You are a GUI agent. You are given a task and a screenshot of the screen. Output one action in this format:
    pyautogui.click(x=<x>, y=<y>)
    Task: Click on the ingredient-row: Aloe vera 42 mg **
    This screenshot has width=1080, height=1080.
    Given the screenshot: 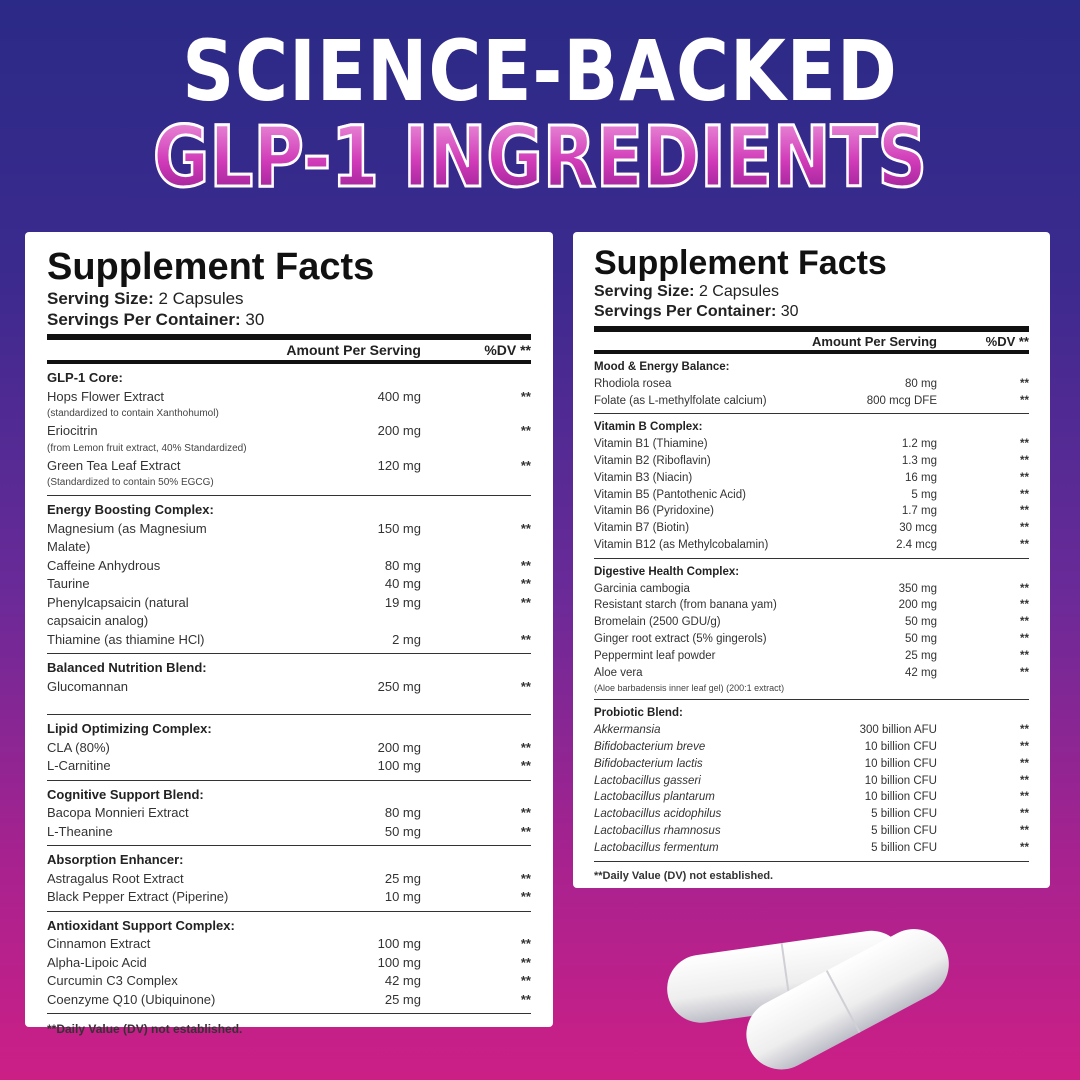 What is the action you would take?
    pyautogui.click(x=811, y=673)
    